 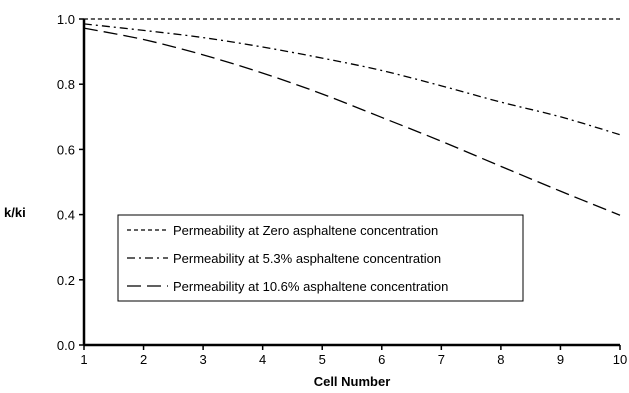 I want to click on legend-box, so click(x=320, y=258).